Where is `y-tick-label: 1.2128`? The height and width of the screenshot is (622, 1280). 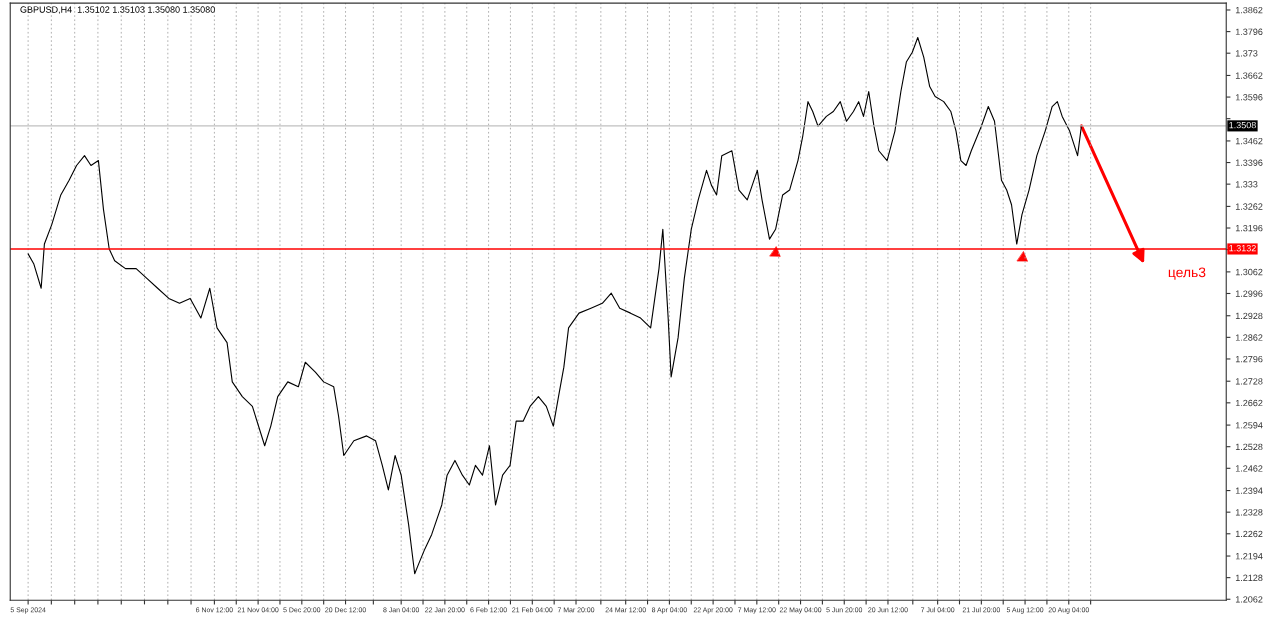 y-tick-label: 1.2128 is located at coordinates (1249, 577).